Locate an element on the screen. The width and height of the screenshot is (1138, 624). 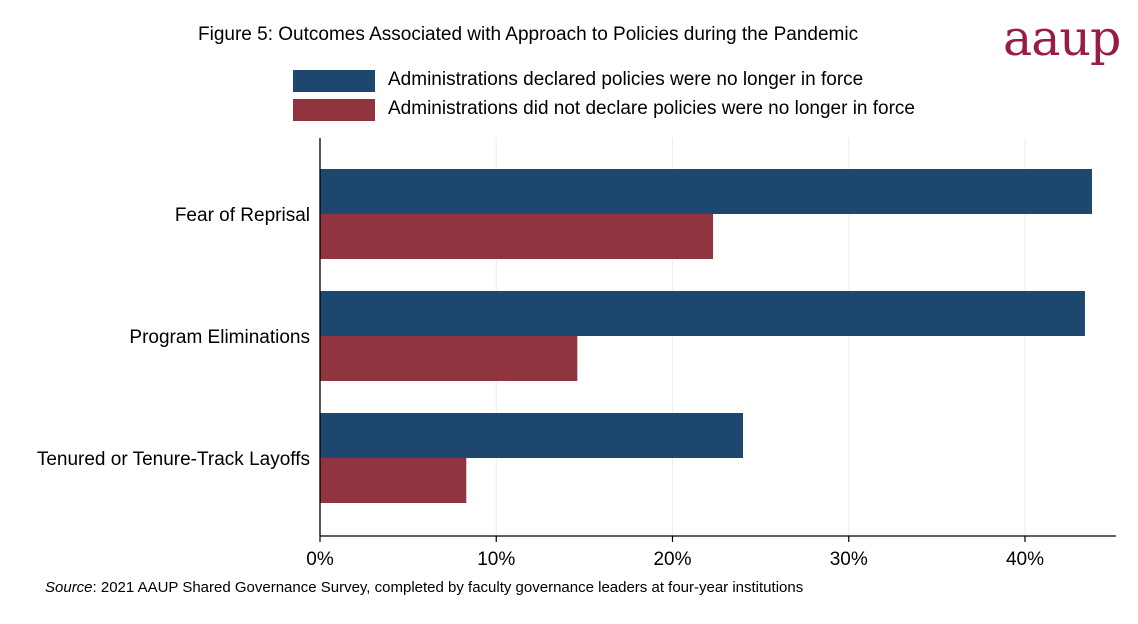
legend-swatch-not-declared is located at coordinates (334, 110).